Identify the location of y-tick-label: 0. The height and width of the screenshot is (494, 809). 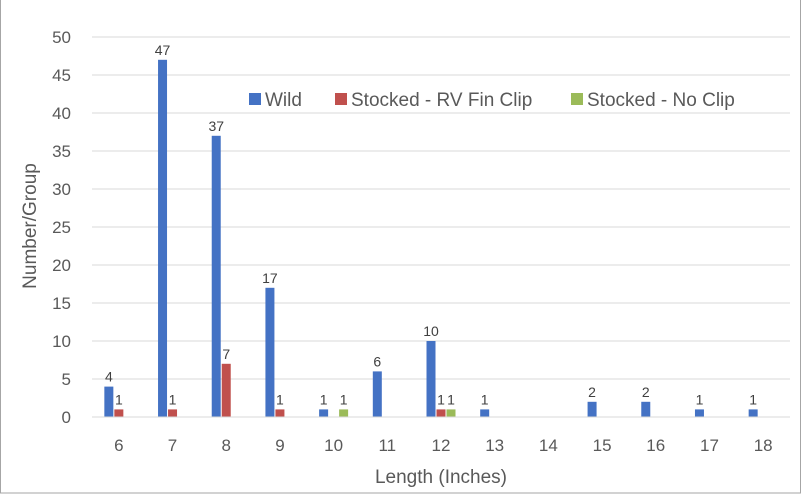
(66, 417).